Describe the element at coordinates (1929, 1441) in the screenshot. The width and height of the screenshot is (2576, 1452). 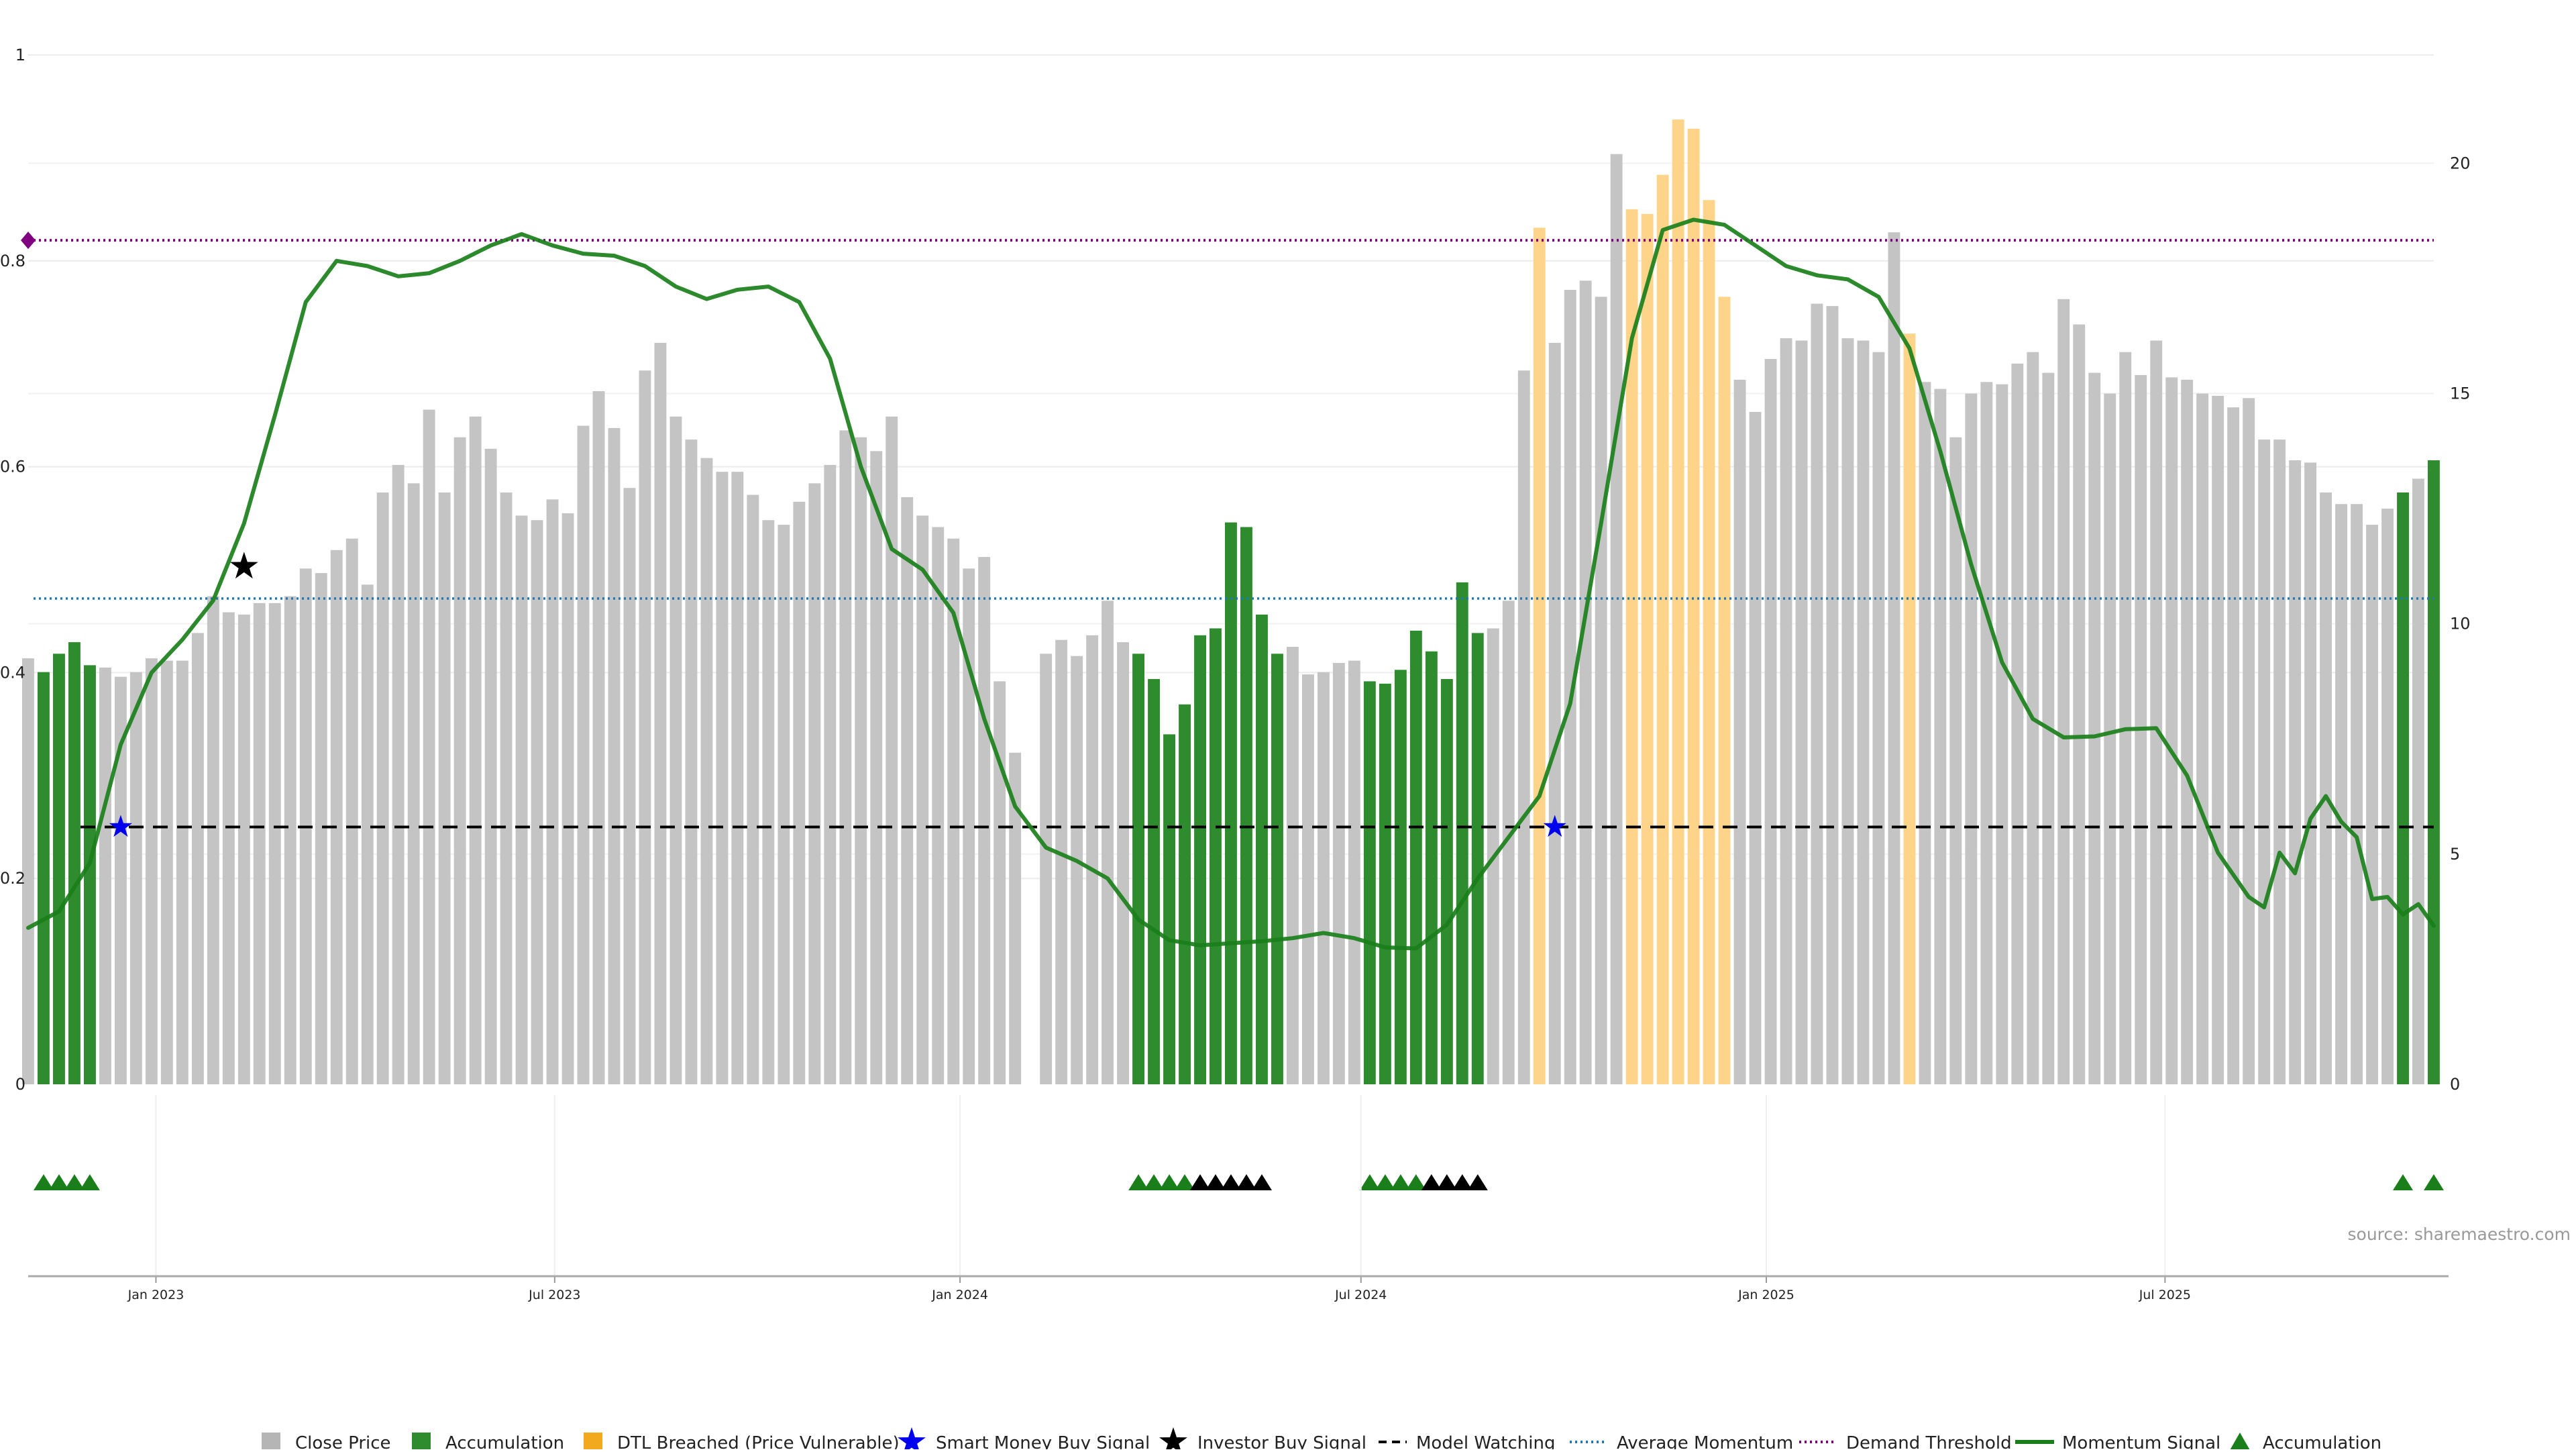
I see `legend-label: Demand Threshold` at that location.